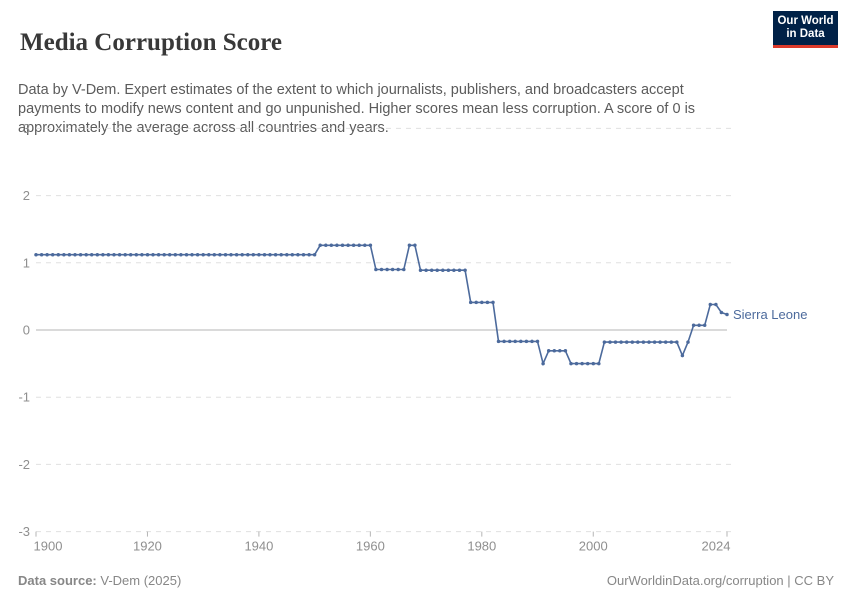 The width and height of the screenshot is (850, 600). Describe the element at coordinates (481, 546) in the screenshot. I see `x-tick-label-1980: 1980` at that location.